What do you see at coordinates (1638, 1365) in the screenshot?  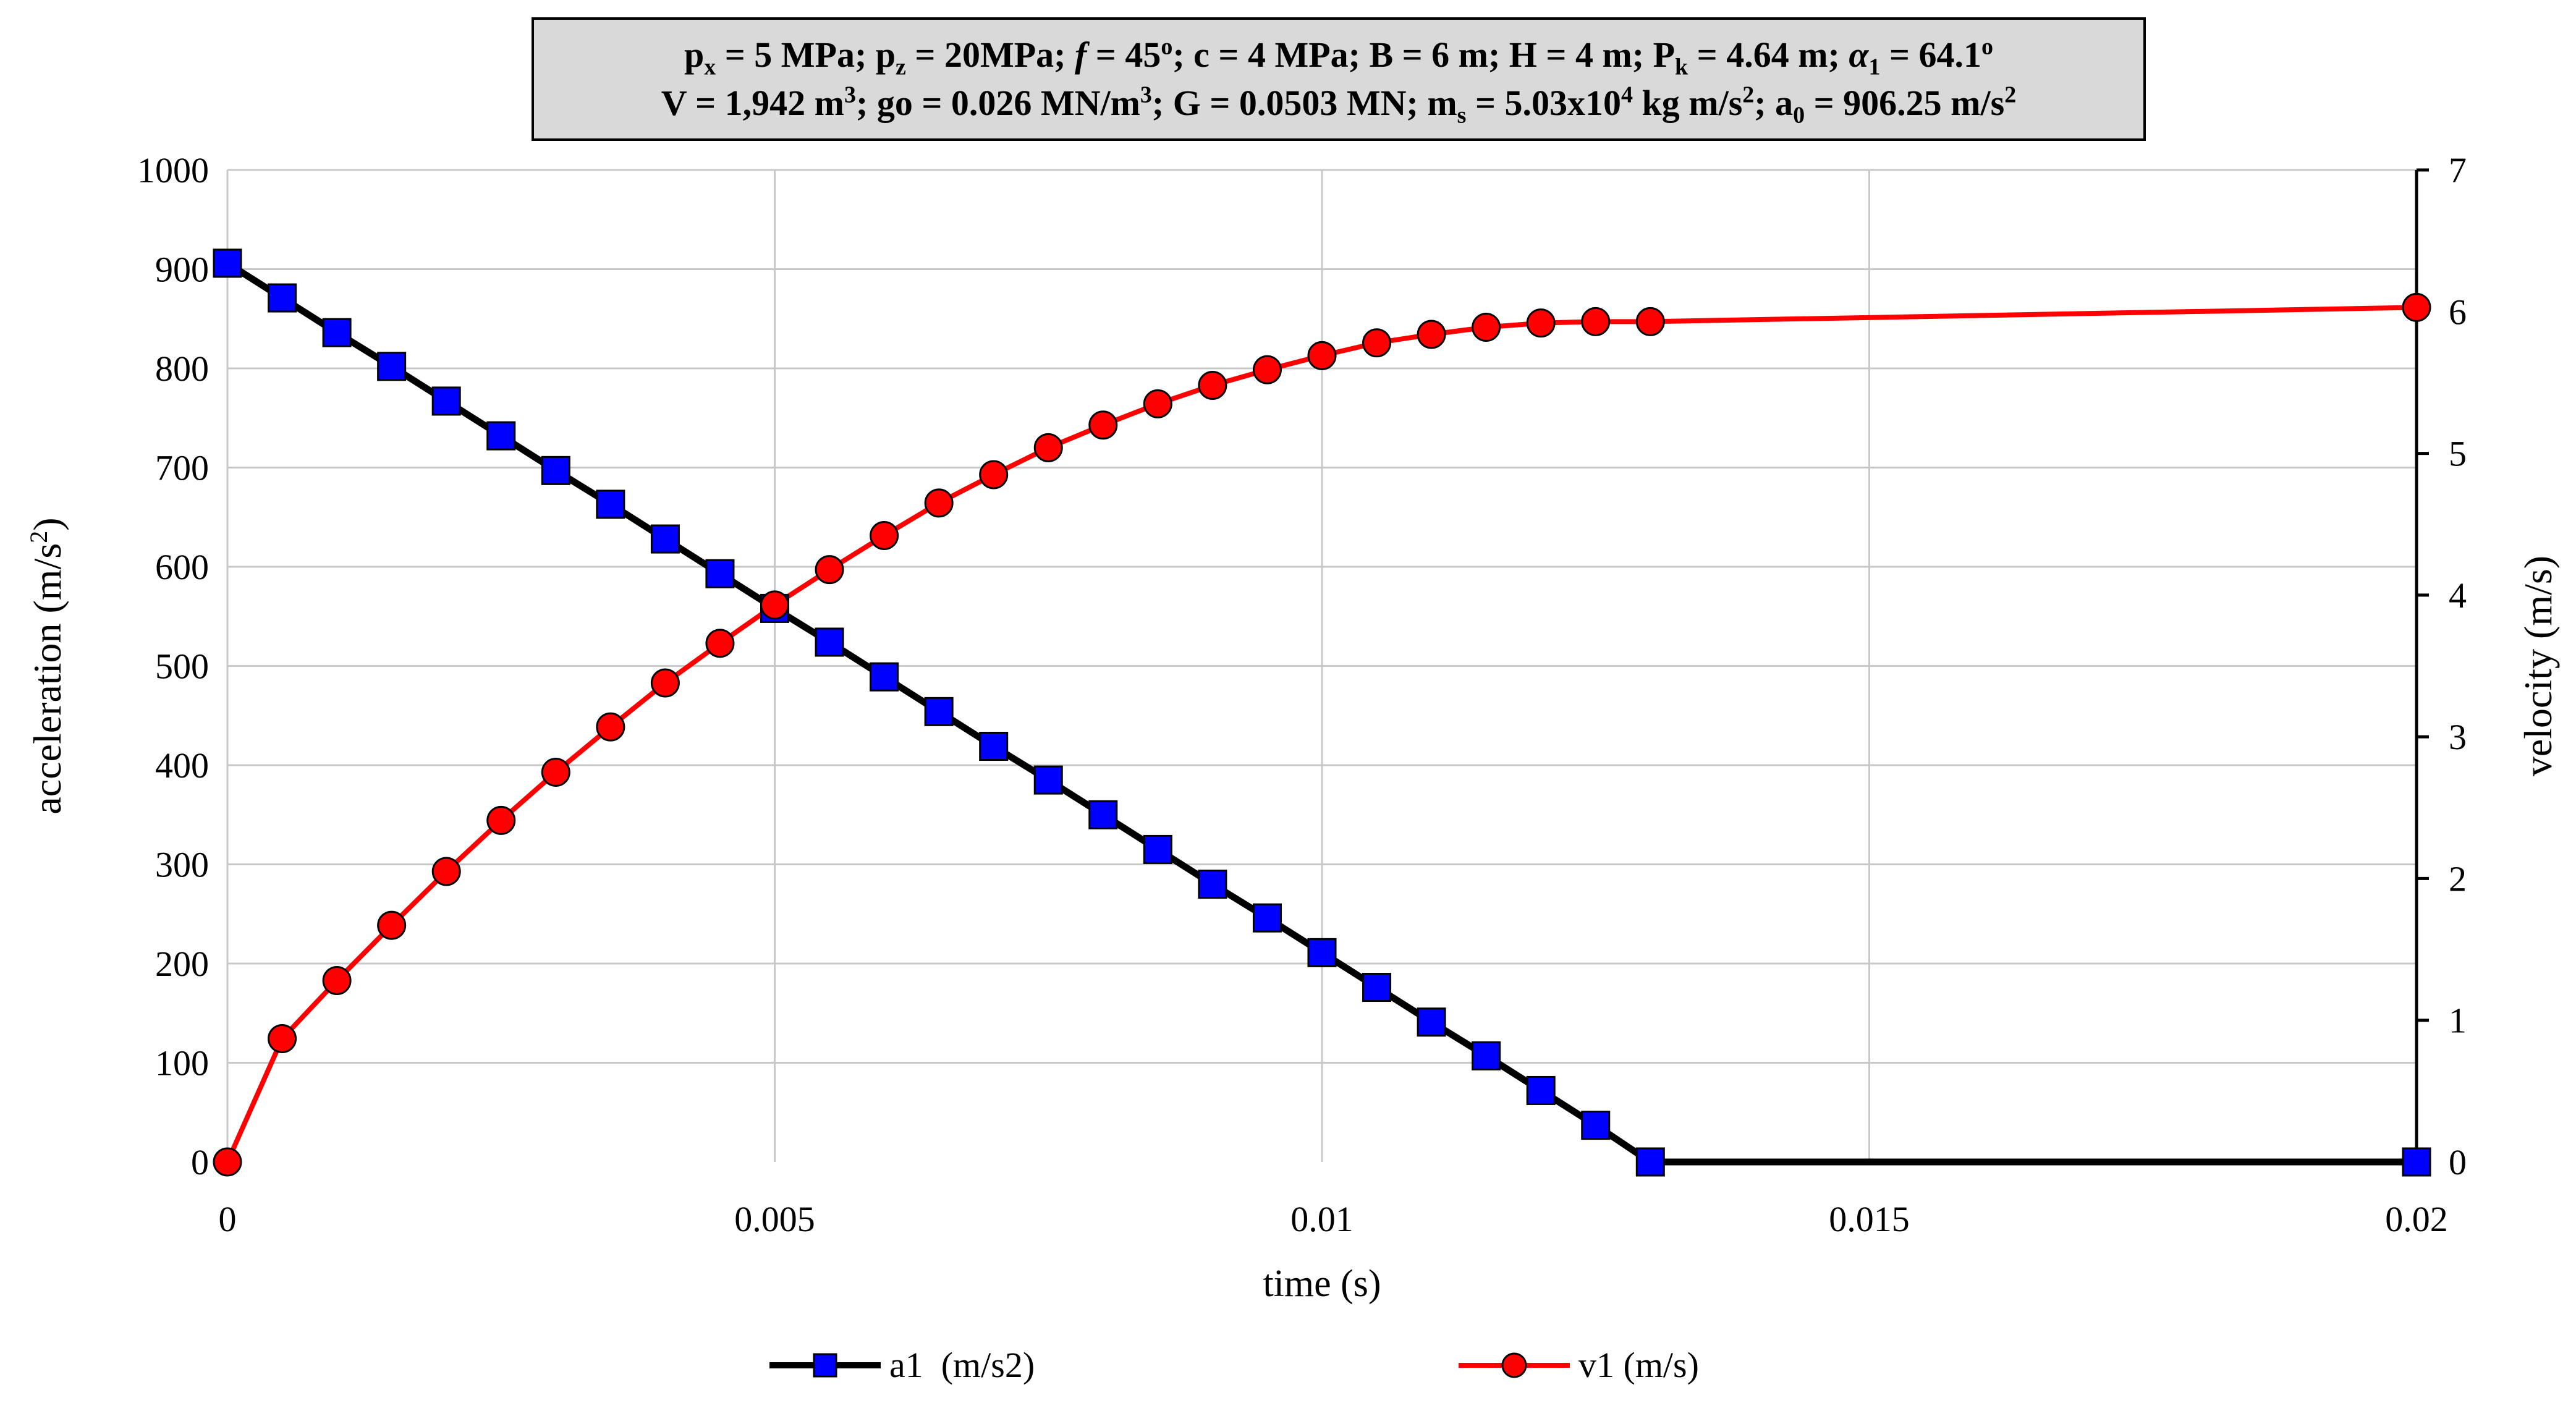 I see `legend-label-v1: v1 (m/s)` at bounding box center [1638, 1365].